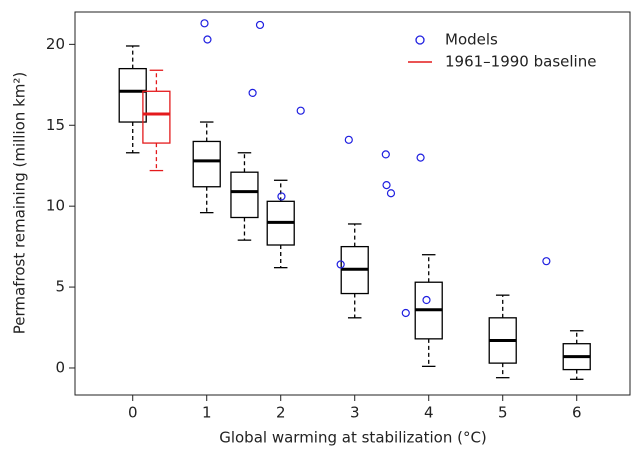 The width and height of the screenshot is (640, 455). I want to click on x-tick-label: 6, so click(577, 413).